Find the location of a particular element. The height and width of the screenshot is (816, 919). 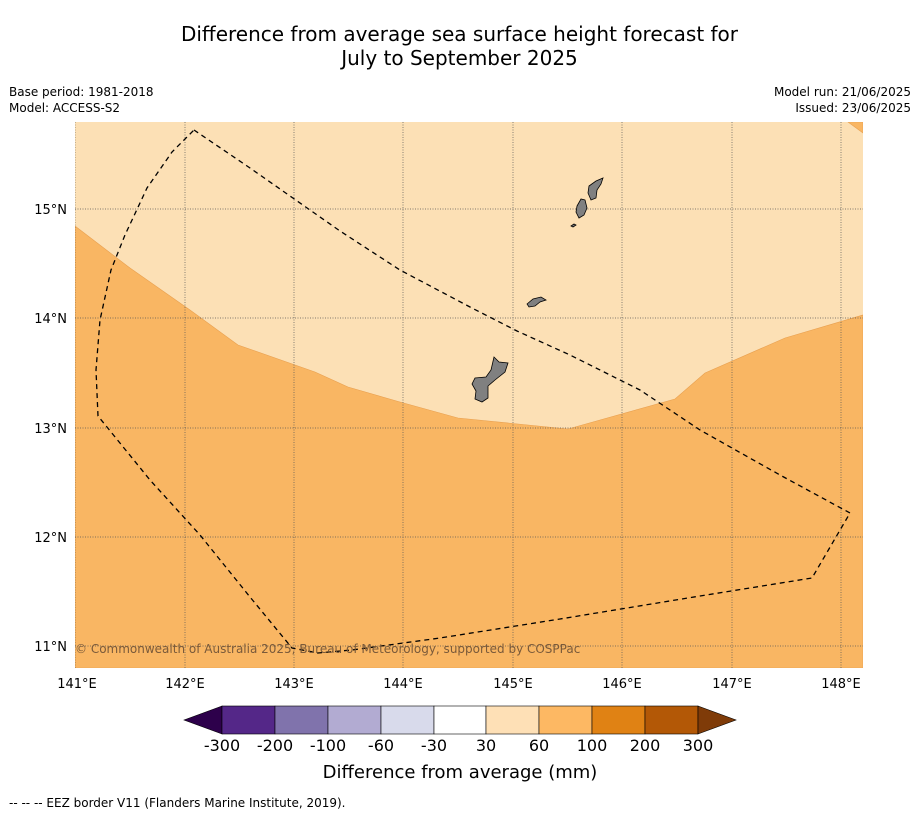

saipan-island is located at coordinates (595, 189).